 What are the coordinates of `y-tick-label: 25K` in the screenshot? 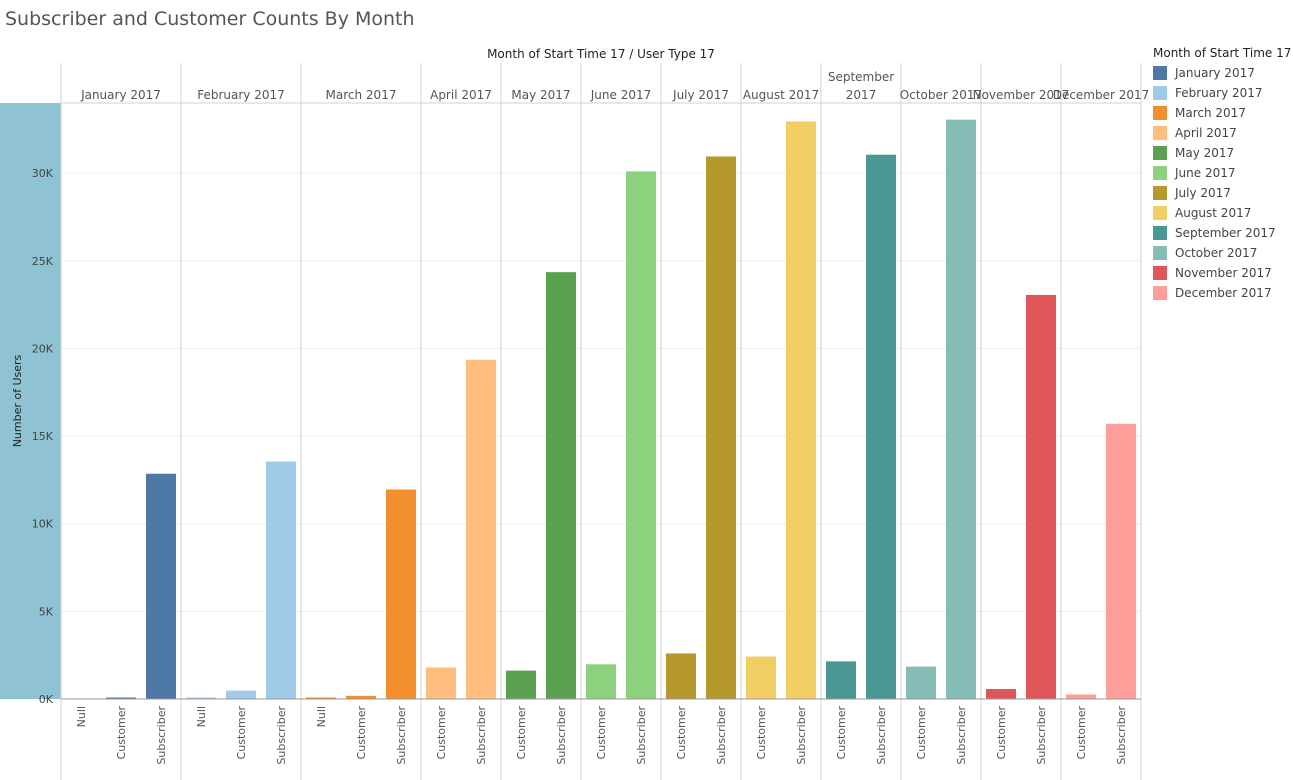 It's located at (43, 261).